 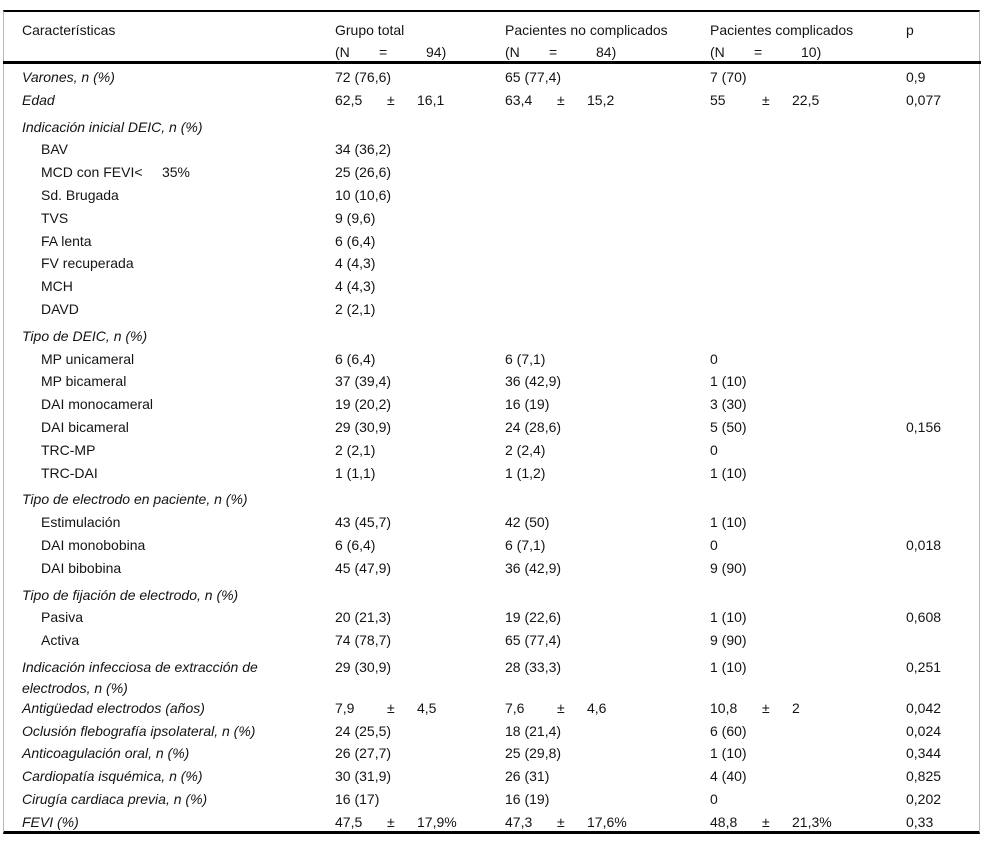 What do you see at coordinates (66, 240) in the screenshot?
I see `row-label: FA lenta` at bounding box center [66, 240].